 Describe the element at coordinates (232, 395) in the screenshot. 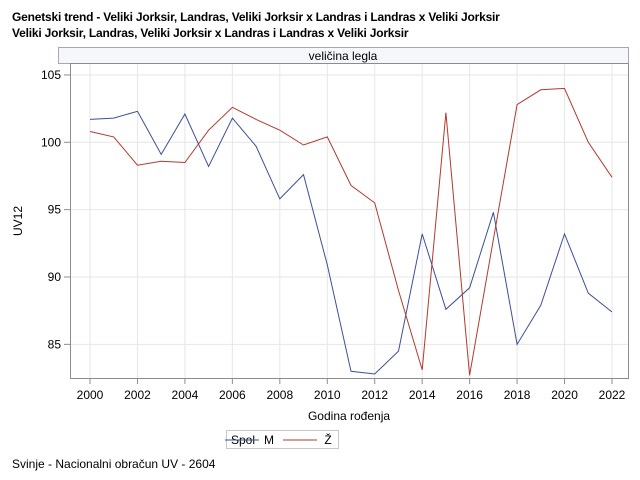

I see `x-tick-label: 2006` at that location.